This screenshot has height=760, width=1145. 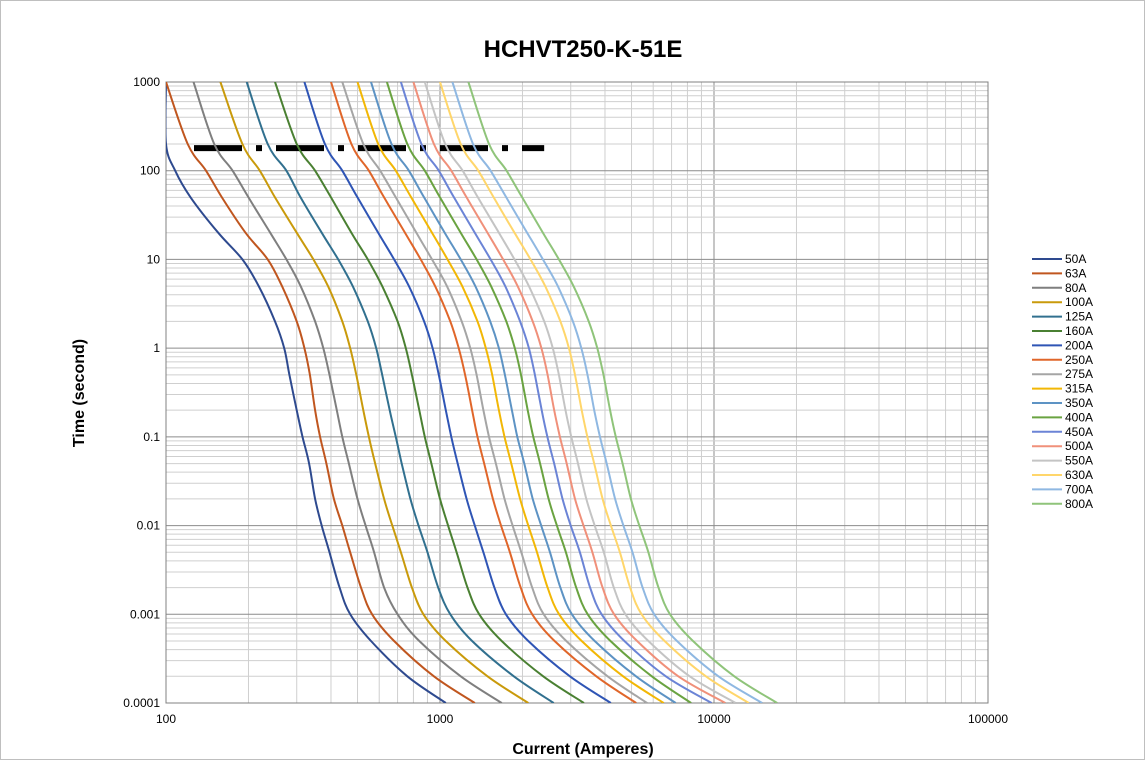 What do you see at coordinates (141, 703) in the screenshot?
I see `y-tick-label: 0.0001` at bounding box center [141, 703].